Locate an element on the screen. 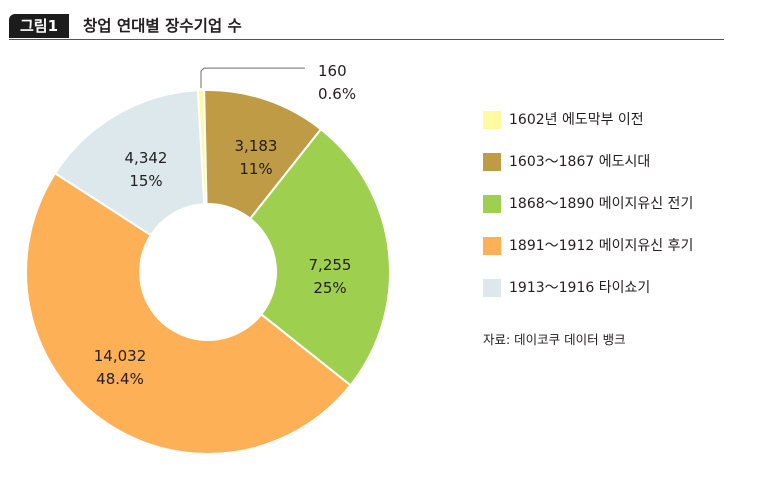  slice-edo is located at coordinates (263, 155).